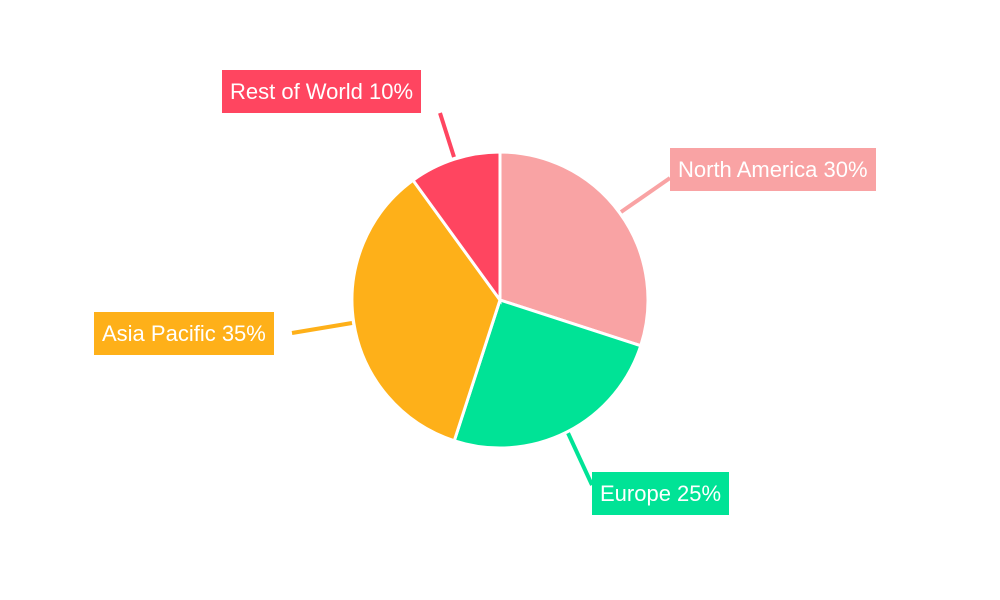 Image resolution: width=1000 pixels, height=600 pixels. I want to click on leader-line-rest-of-world, so click(447, 135).